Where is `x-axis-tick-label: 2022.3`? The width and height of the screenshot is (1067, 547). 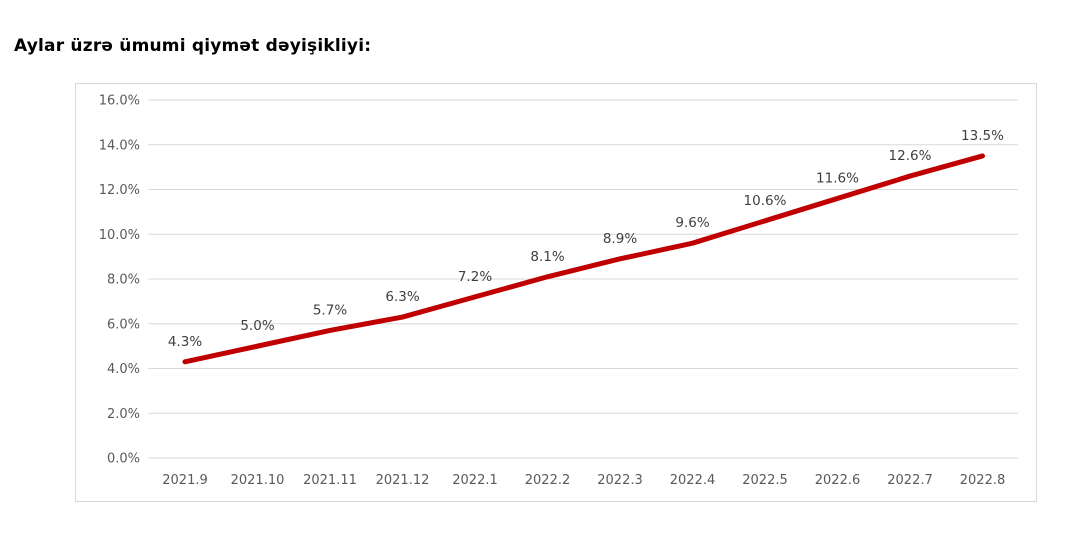
x-axis-tick-label: 2022.3 is located at coordinates (620, 480).